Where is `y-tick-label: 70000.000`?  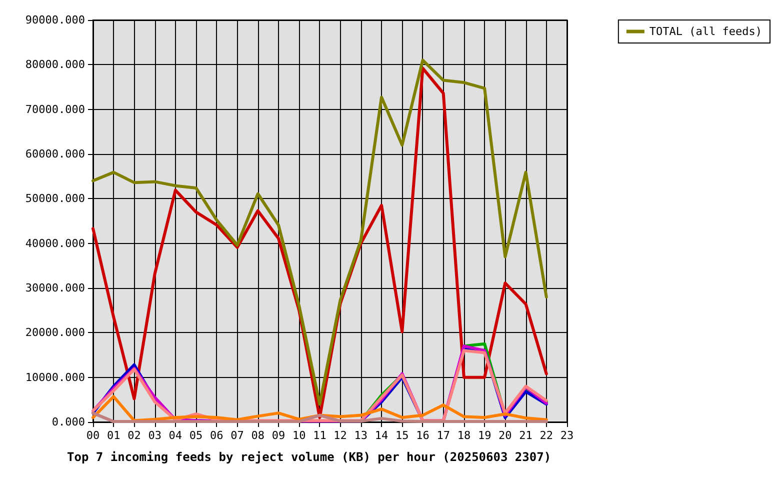 y-tick-label: 70000.000 is located at coordinates (55, 109).